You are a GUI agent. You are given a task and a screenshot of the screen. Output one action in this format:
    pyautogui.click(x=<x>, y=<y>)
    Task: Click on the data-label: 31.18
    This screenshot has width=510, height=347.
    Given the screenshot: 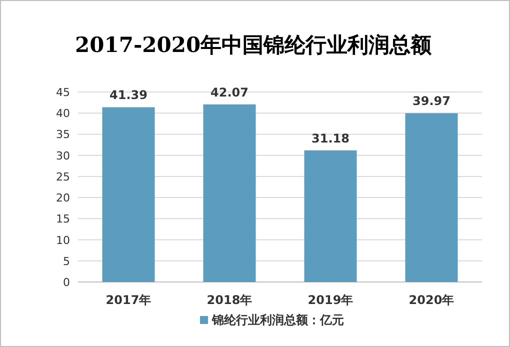 What is the action you would take?
    pyautogui.click(x=331, y=138)
    